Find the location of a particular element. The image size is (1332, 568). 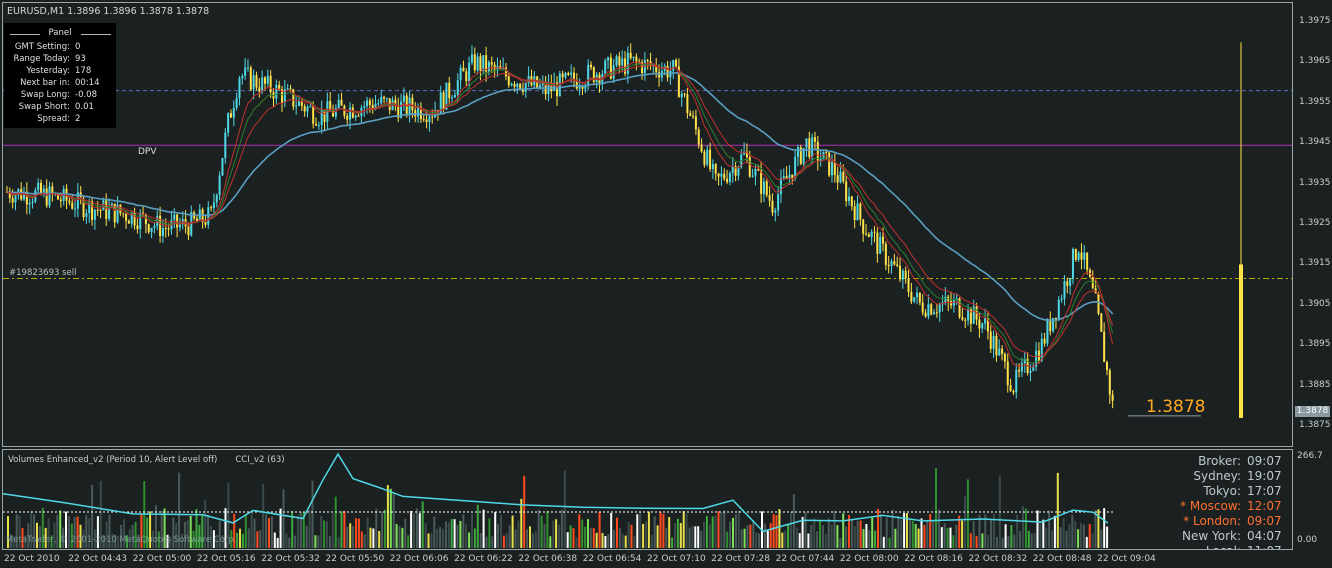

order-line-label: #19823693 sell is located at coordinates (43, 273).